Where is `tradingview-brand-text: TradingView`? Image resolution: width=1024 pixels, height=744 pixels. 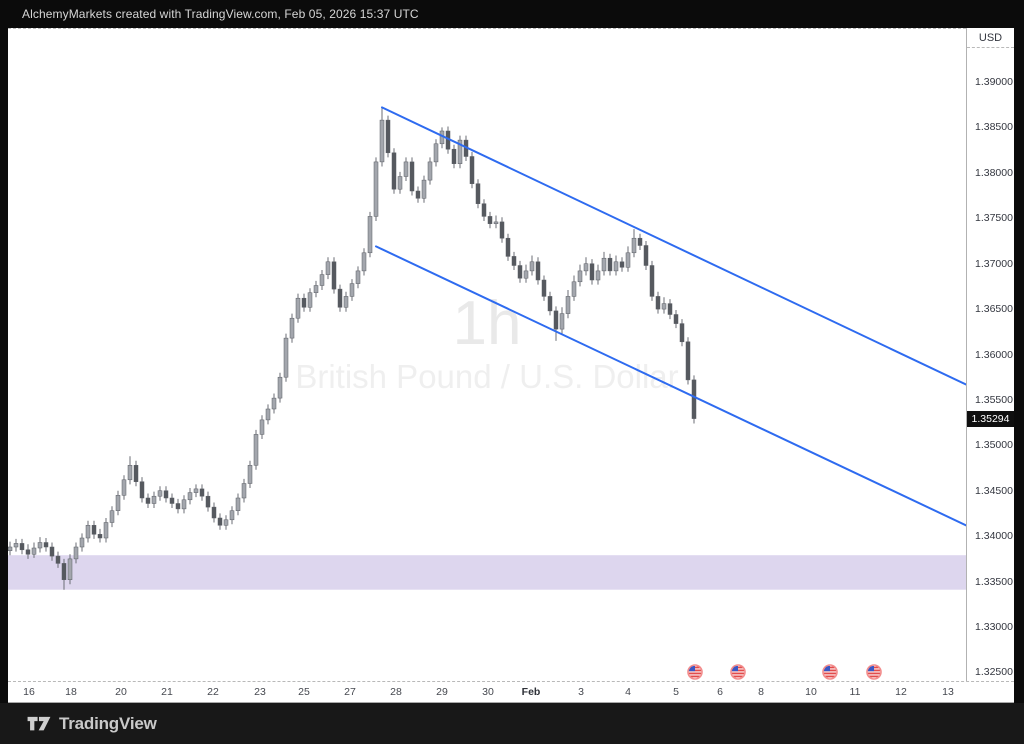 tradingview-brand-text: TradingView is located at coordinates (108, 723).